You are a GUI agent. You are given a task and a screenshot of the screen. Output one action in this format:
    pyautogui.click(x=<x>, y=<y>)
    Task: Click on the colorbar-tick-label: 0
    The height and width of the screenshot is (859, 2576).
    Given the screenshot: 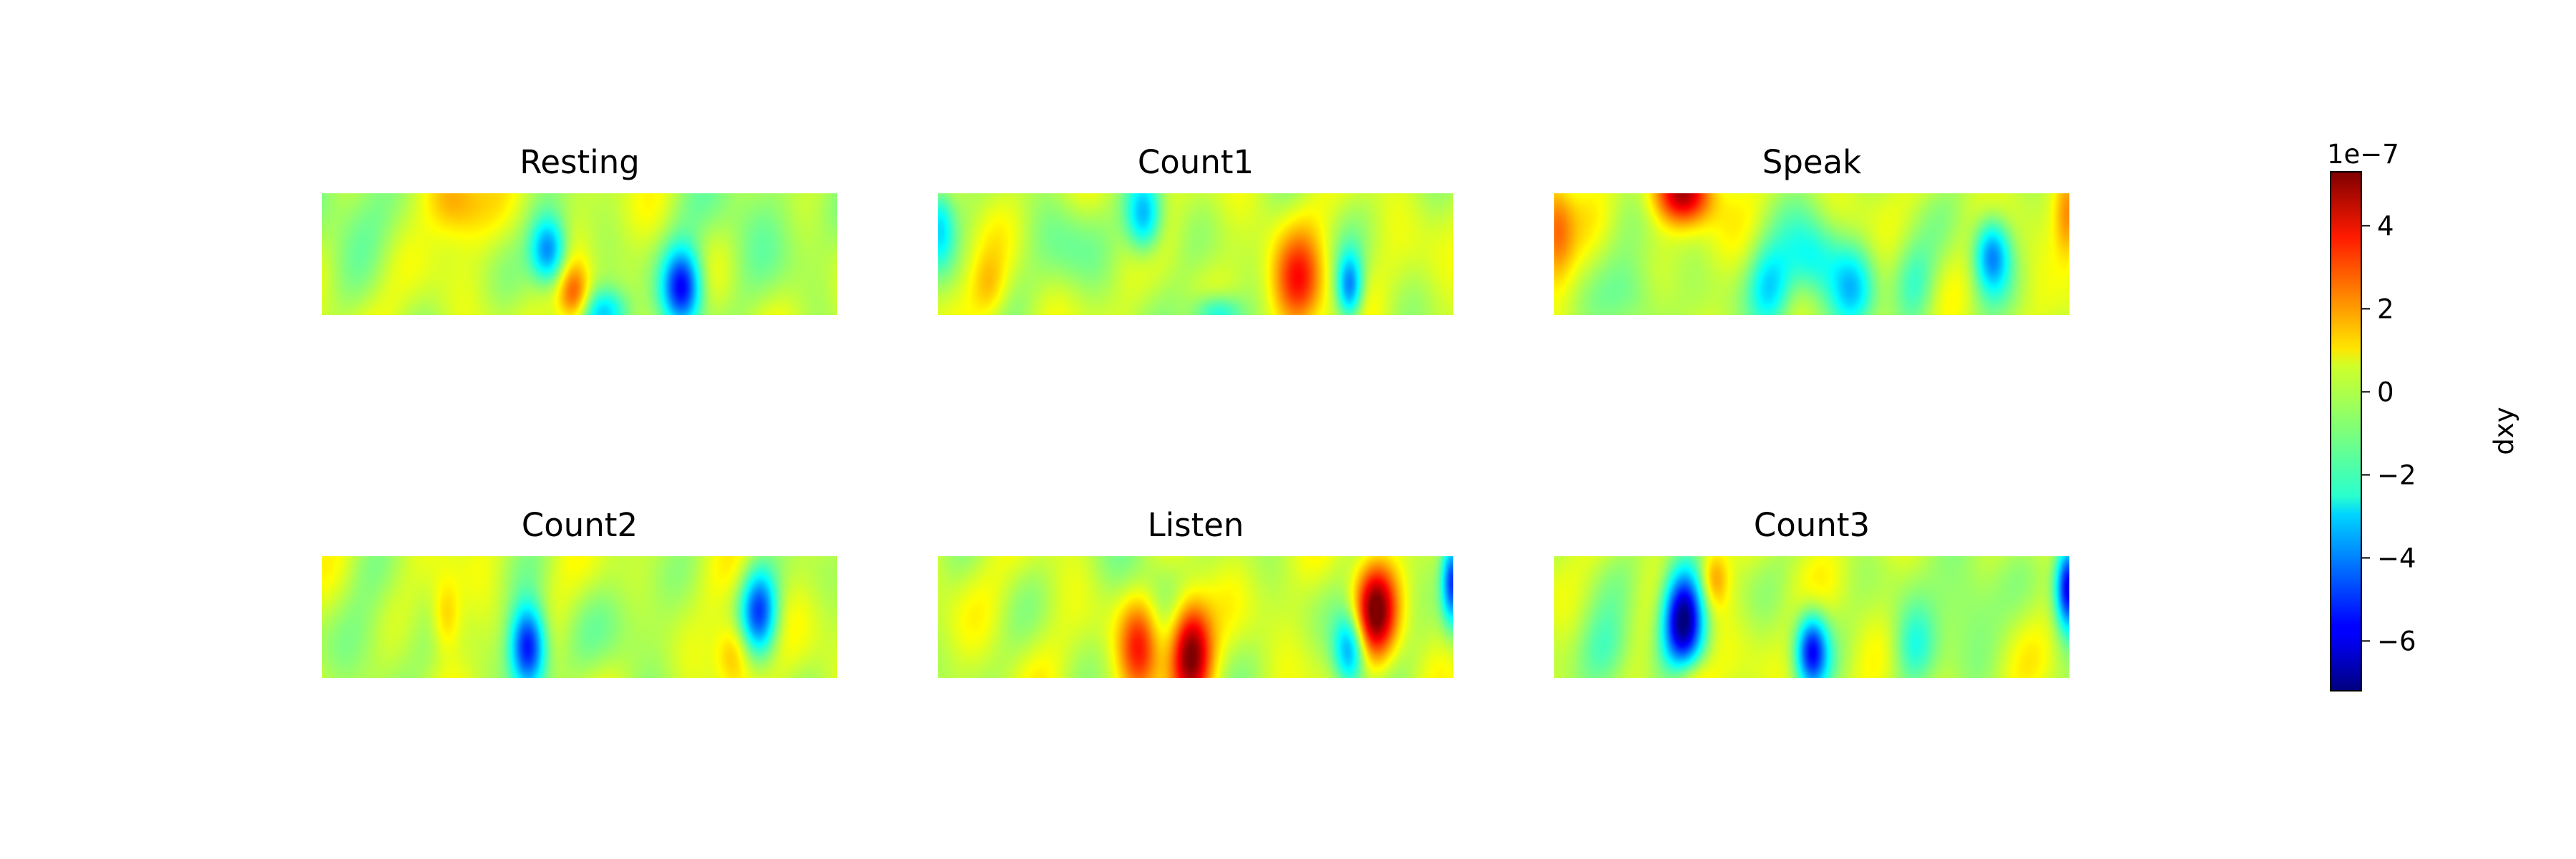 What is the action you would take?
    pyautogui.click(x=2385, y=392)
    